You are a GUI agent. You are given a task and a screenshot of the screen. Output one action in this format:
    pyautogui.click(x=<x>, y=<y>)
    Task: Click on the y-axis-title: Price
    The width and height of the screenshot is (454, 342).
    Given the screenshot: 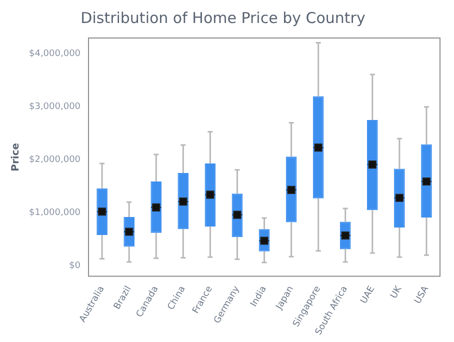 What is the action you would take?
    pyautogui.click(x=16, y=157)
    